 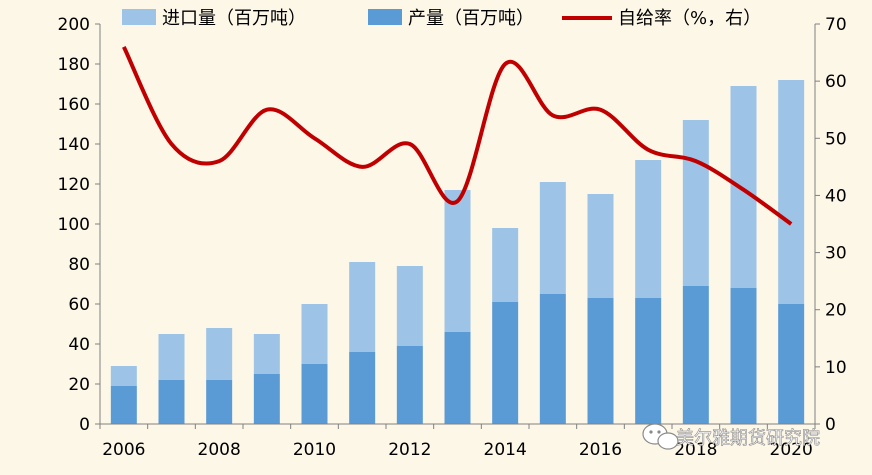 I want to click on y-left-tick-label: 120, so click(x=74, y=185).